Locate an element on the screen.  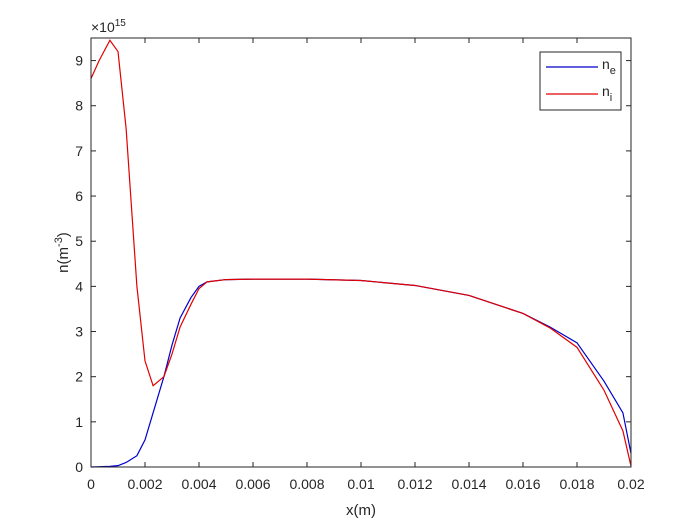
y-tick-label: 4 is located at coordinates (79, 286).